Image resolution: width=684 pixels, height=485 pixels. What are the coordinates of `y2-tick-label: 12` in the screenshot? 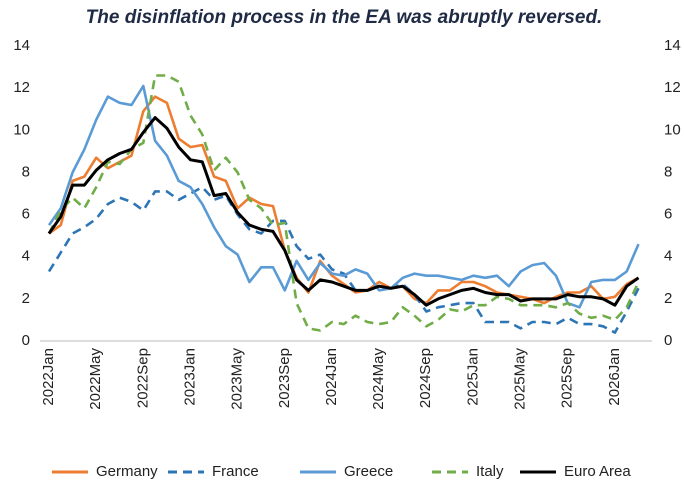 It's located at (672, 87).